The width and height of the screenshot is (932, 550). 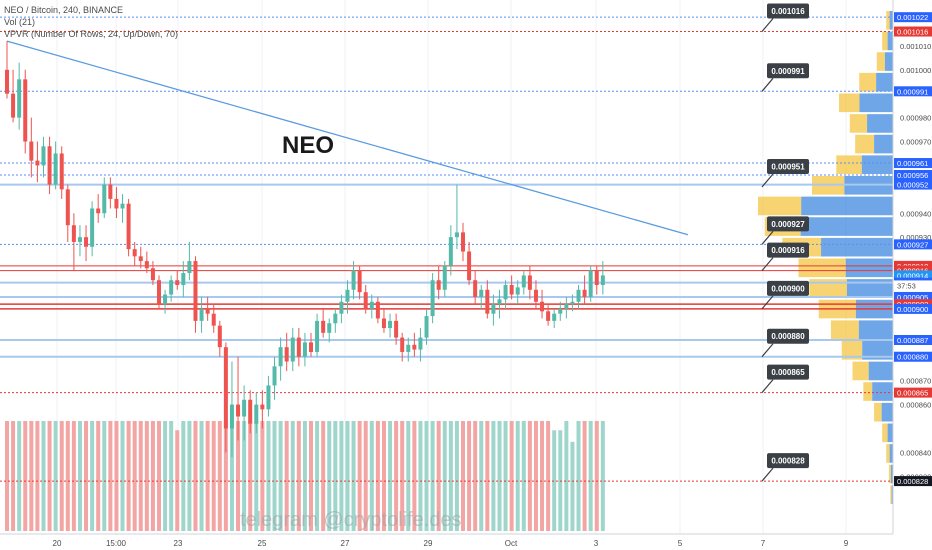 I want to click on note-text: 0.000916, so click(x=788, y=250).